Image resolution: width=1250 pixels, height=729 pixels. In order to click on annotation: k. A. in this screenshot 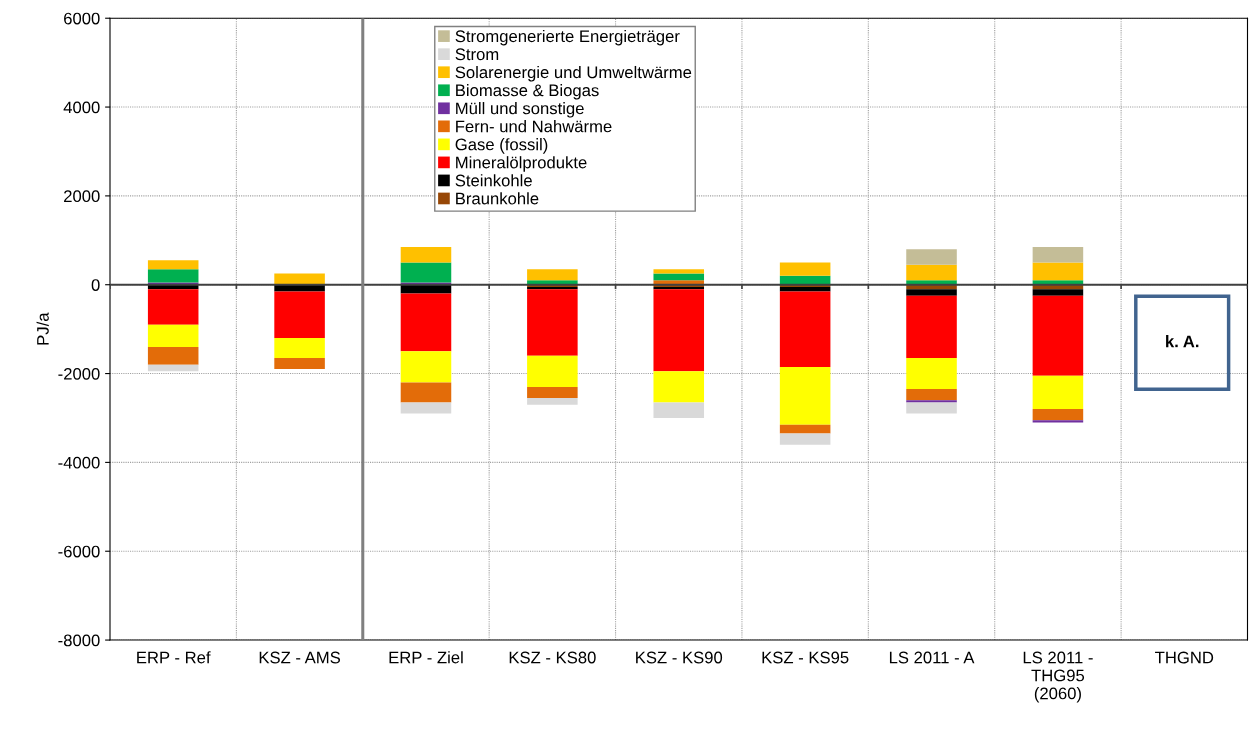, I will do `click(1182, 341)`.